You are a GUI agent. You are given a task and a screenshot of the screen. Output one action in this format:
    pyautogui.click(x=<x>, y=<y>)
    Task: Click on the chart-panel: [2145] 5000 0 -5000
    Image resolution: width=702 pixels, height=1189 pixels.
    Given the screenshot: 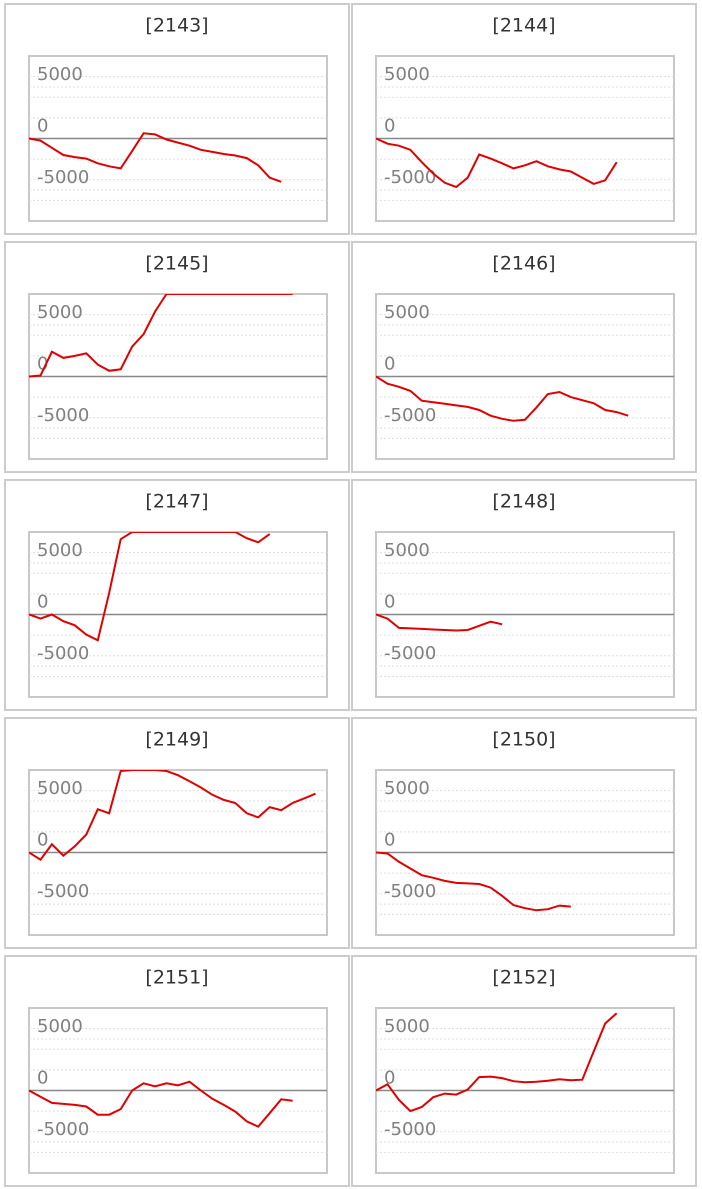 What is the action you would take?
    pyautogui.click(x=177, y=357)
    